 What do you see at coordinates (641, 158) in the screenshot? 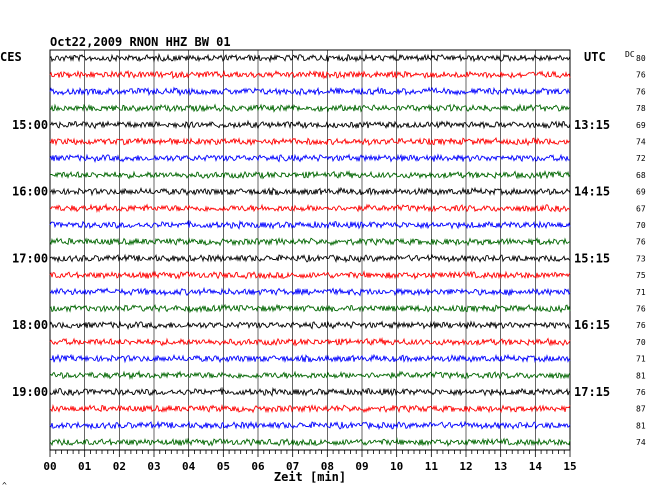
I see `dc-value: 72` at bounding box center [641, 158].